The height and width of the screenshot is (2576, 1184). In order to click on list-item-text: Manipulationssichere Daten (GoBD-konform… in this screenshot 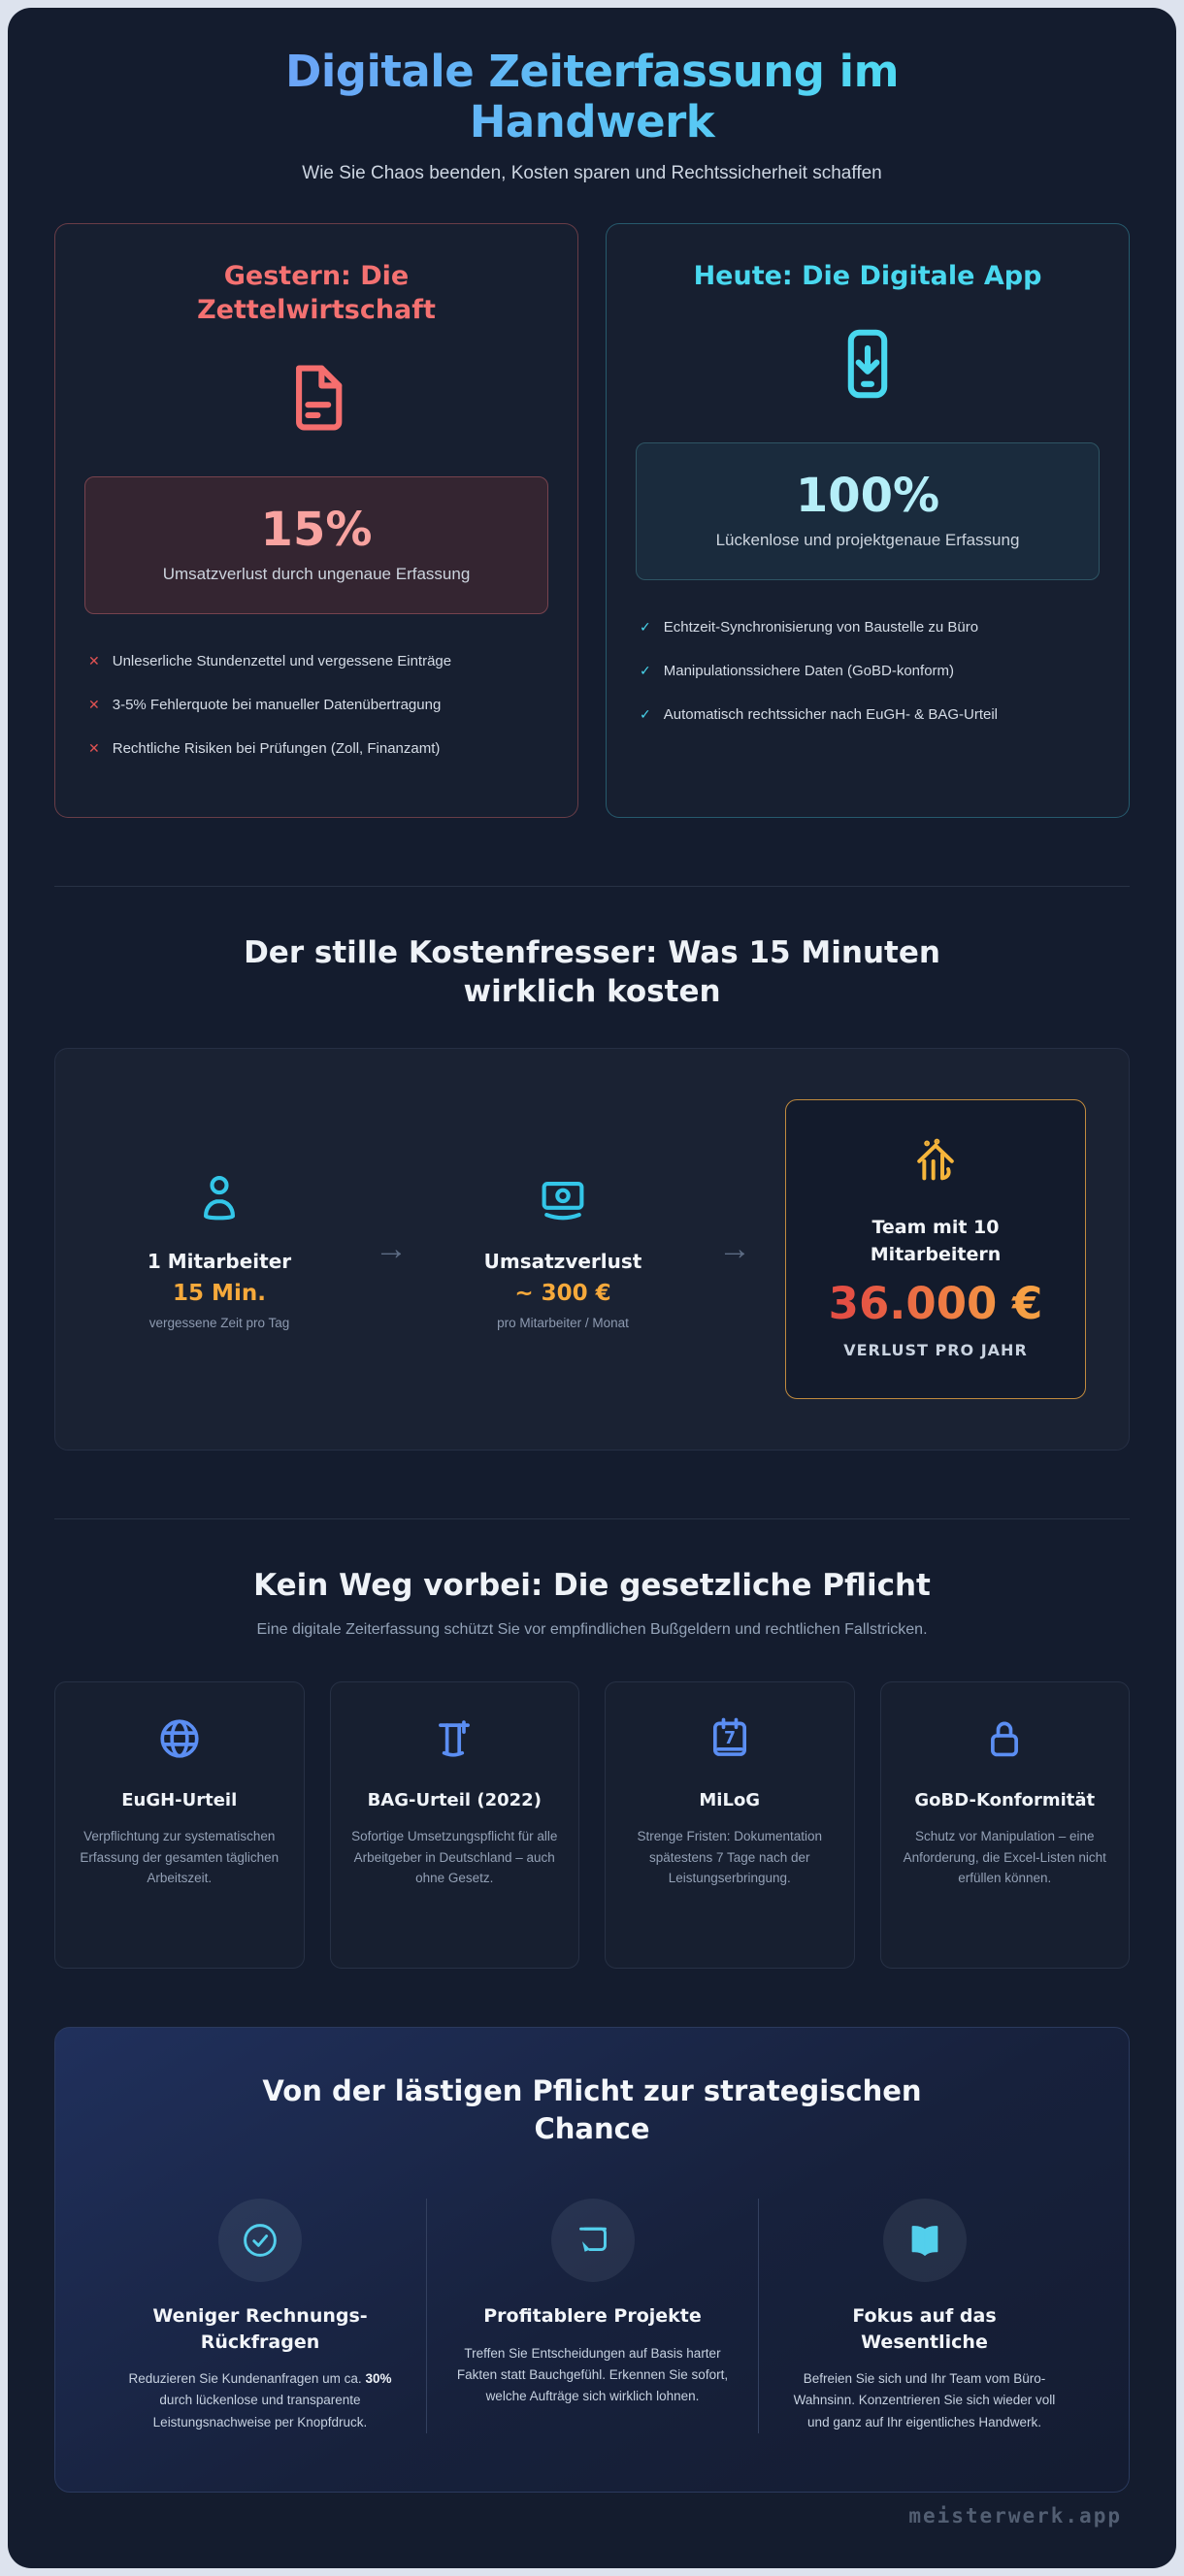, I will do `click(809, 671)`.